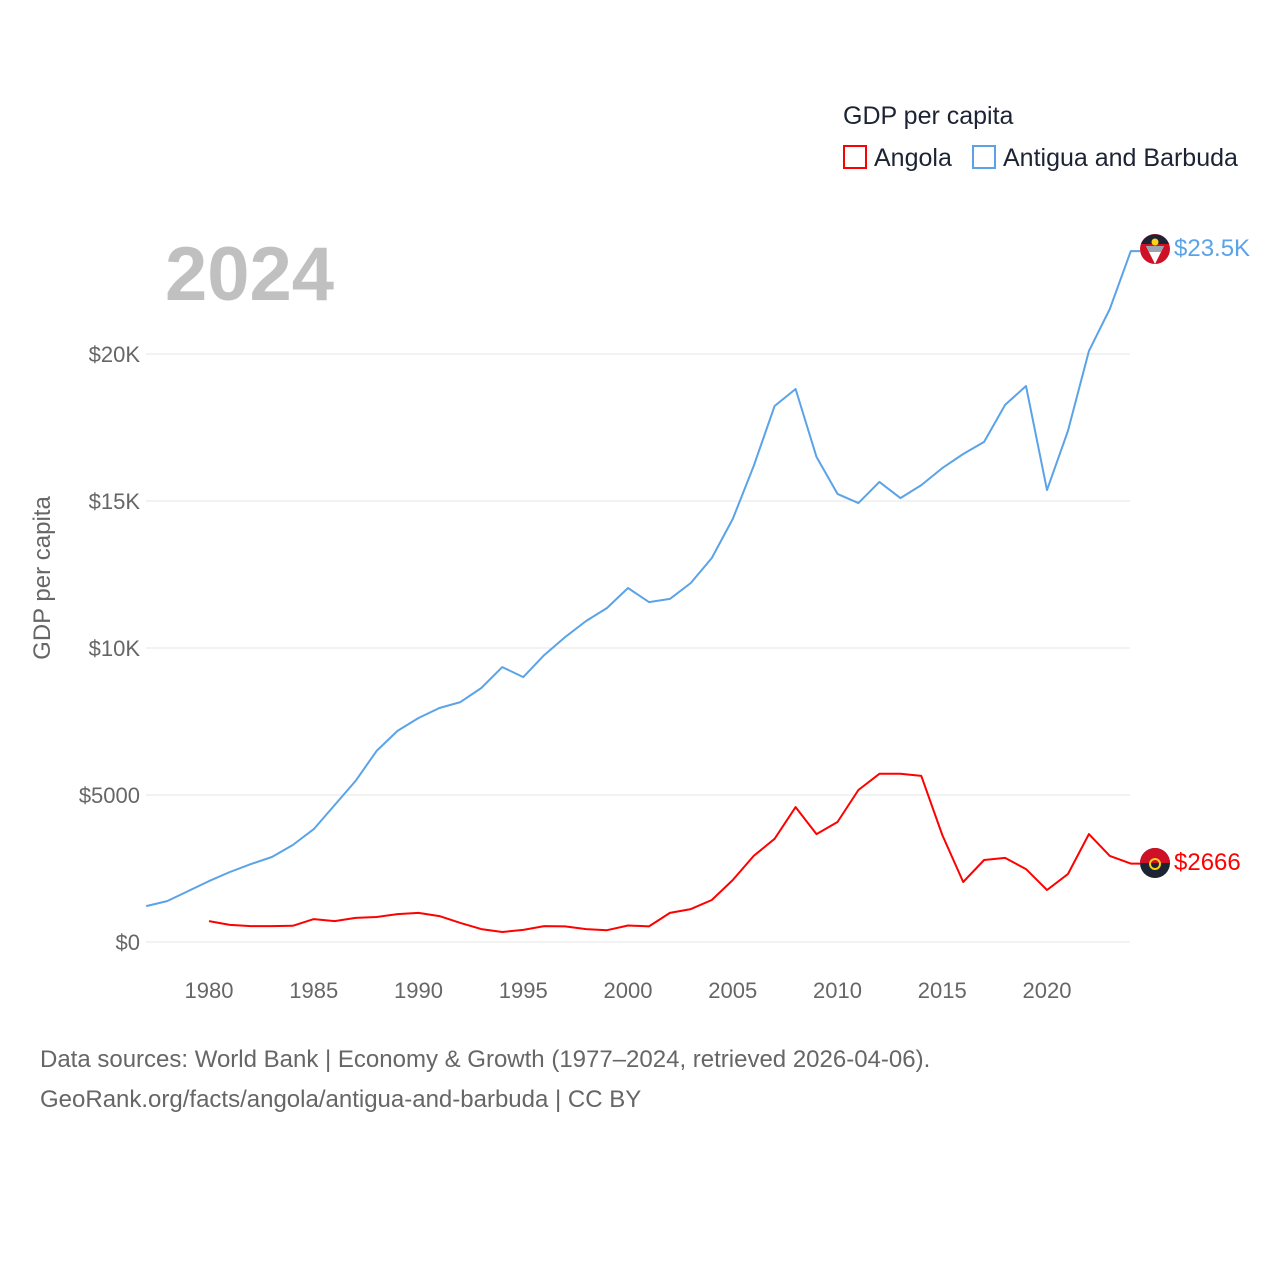 This screenshot has width=1280, height=1280. What do you see at coordinates (913, 158) in the screenshot?
I see `legend-label-angola: Angola` at bounding box center [913, 158].